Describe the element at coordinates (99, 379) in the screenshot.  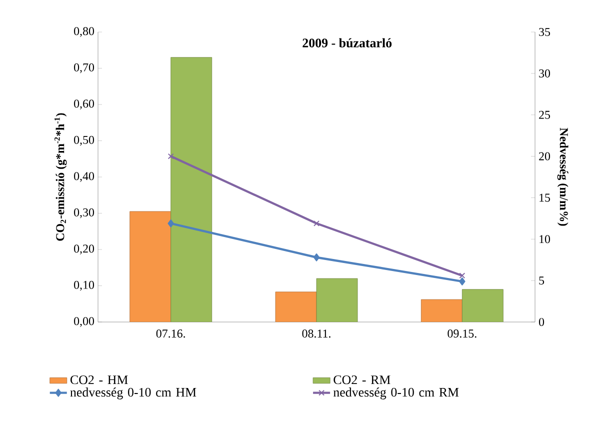
I see `legend-label: CO2 - HM` at that location.